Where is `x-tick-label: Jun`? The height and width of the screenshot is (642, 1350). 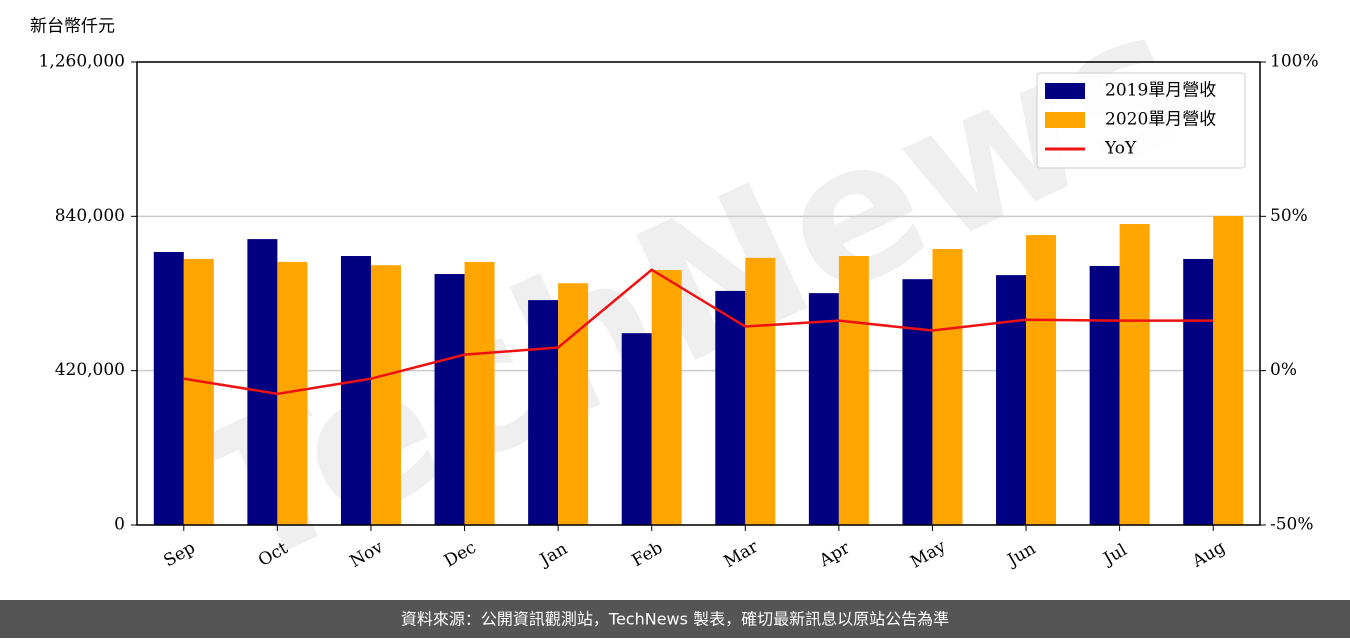
x-tick-label: Jun is located at coordinates (1021, 555).